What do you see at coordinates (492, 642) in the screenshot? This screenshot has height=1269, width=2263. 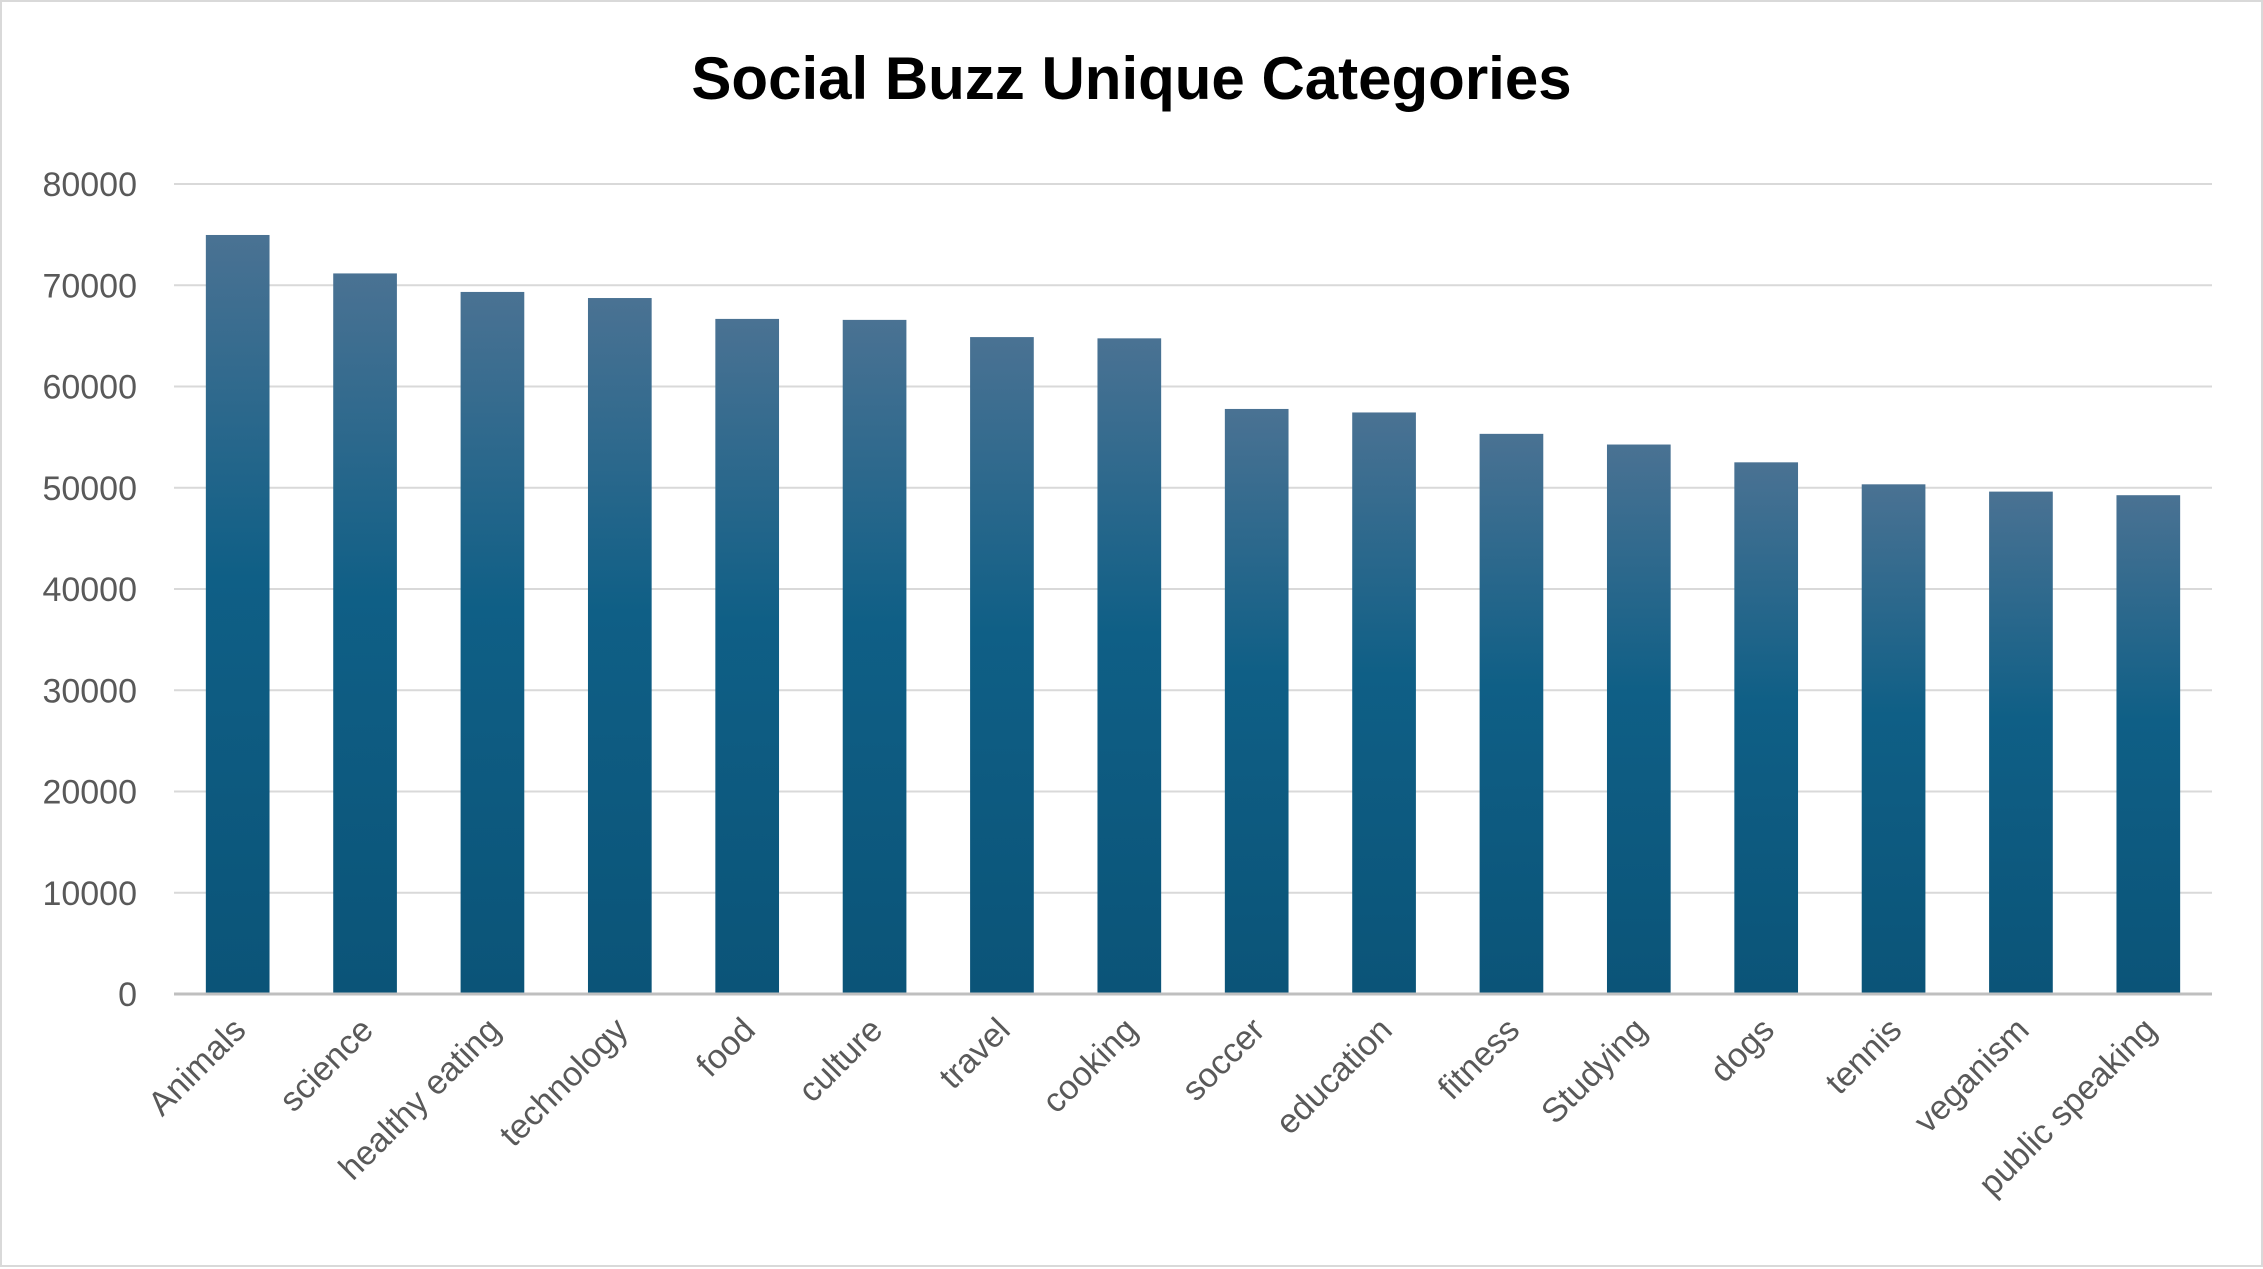 I see `bar-healthy-eating` at bounding box center [492, 642].